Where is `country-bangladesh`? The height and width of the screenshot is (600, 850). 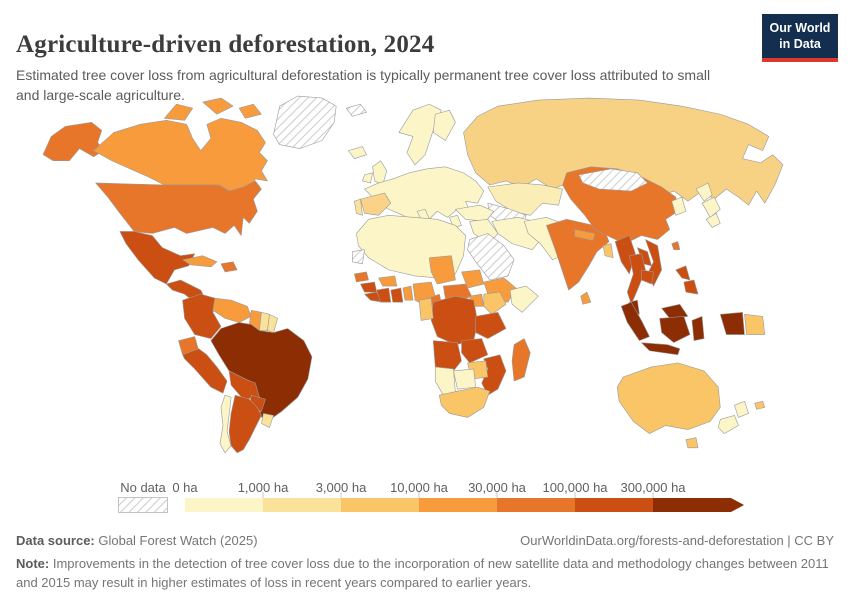 country-bangladesh is located at coordinates (608, 251).